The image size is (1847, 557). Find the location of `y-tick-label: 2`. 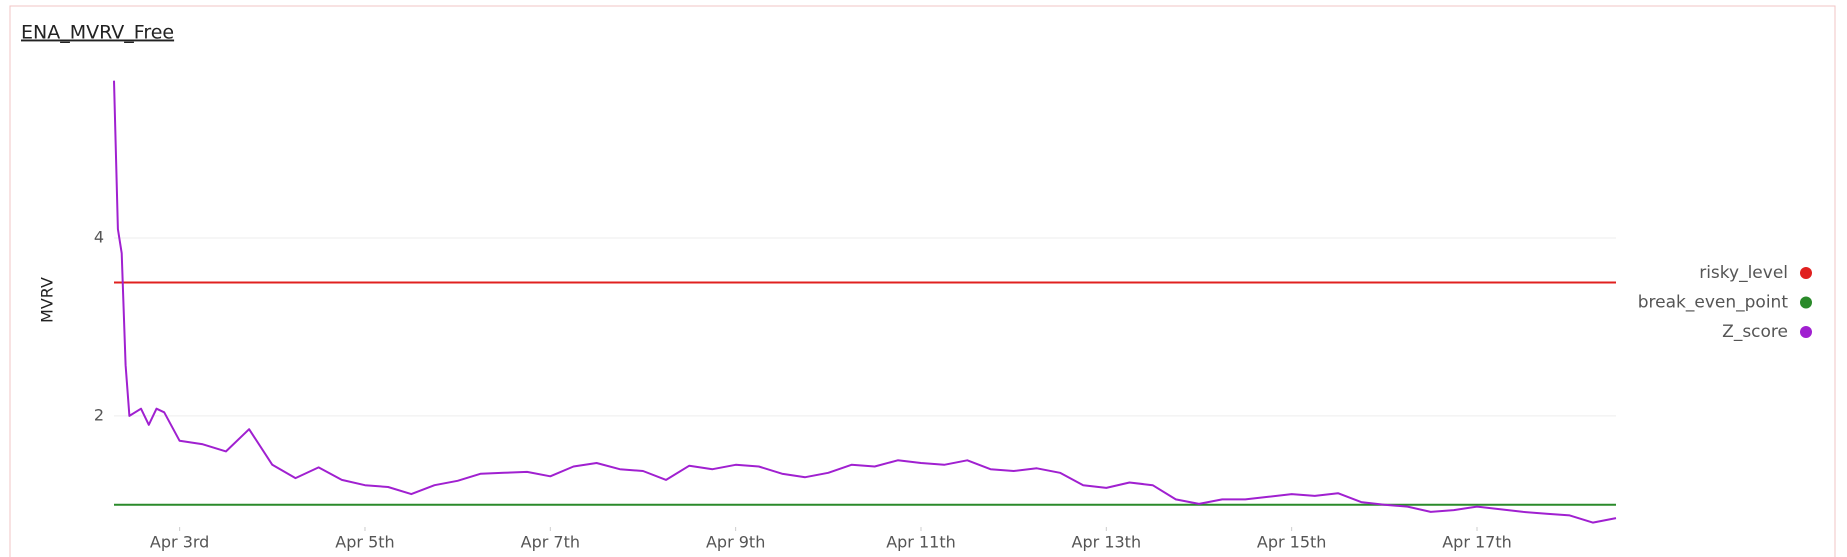

y-tick-label: 2 is located at coordinates (99, 414).